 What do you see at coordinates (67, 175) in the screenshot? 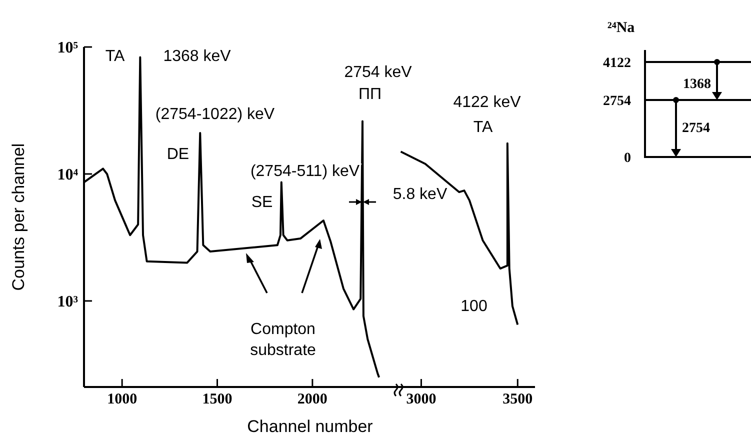
I see `y-tick-label: 10⁴` at bounding box center [67, 175].